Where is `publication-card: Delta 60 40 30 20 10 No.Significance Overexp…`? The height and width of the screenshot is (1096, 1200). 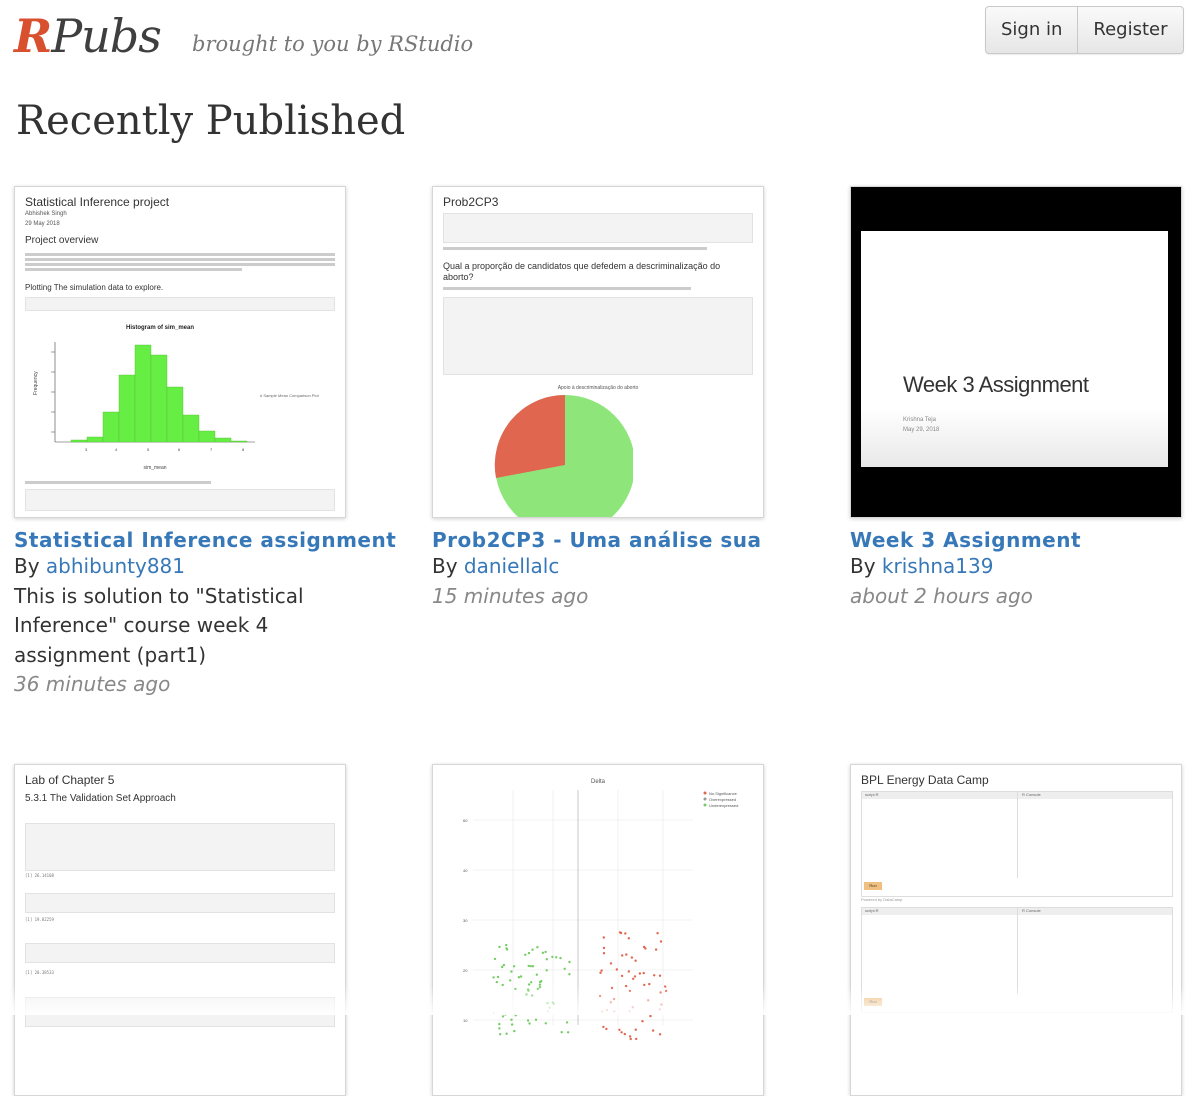
publication-card: Delta 60 40 30 20 10 No.Significance Overexp… is located at coordinates (605, 930).